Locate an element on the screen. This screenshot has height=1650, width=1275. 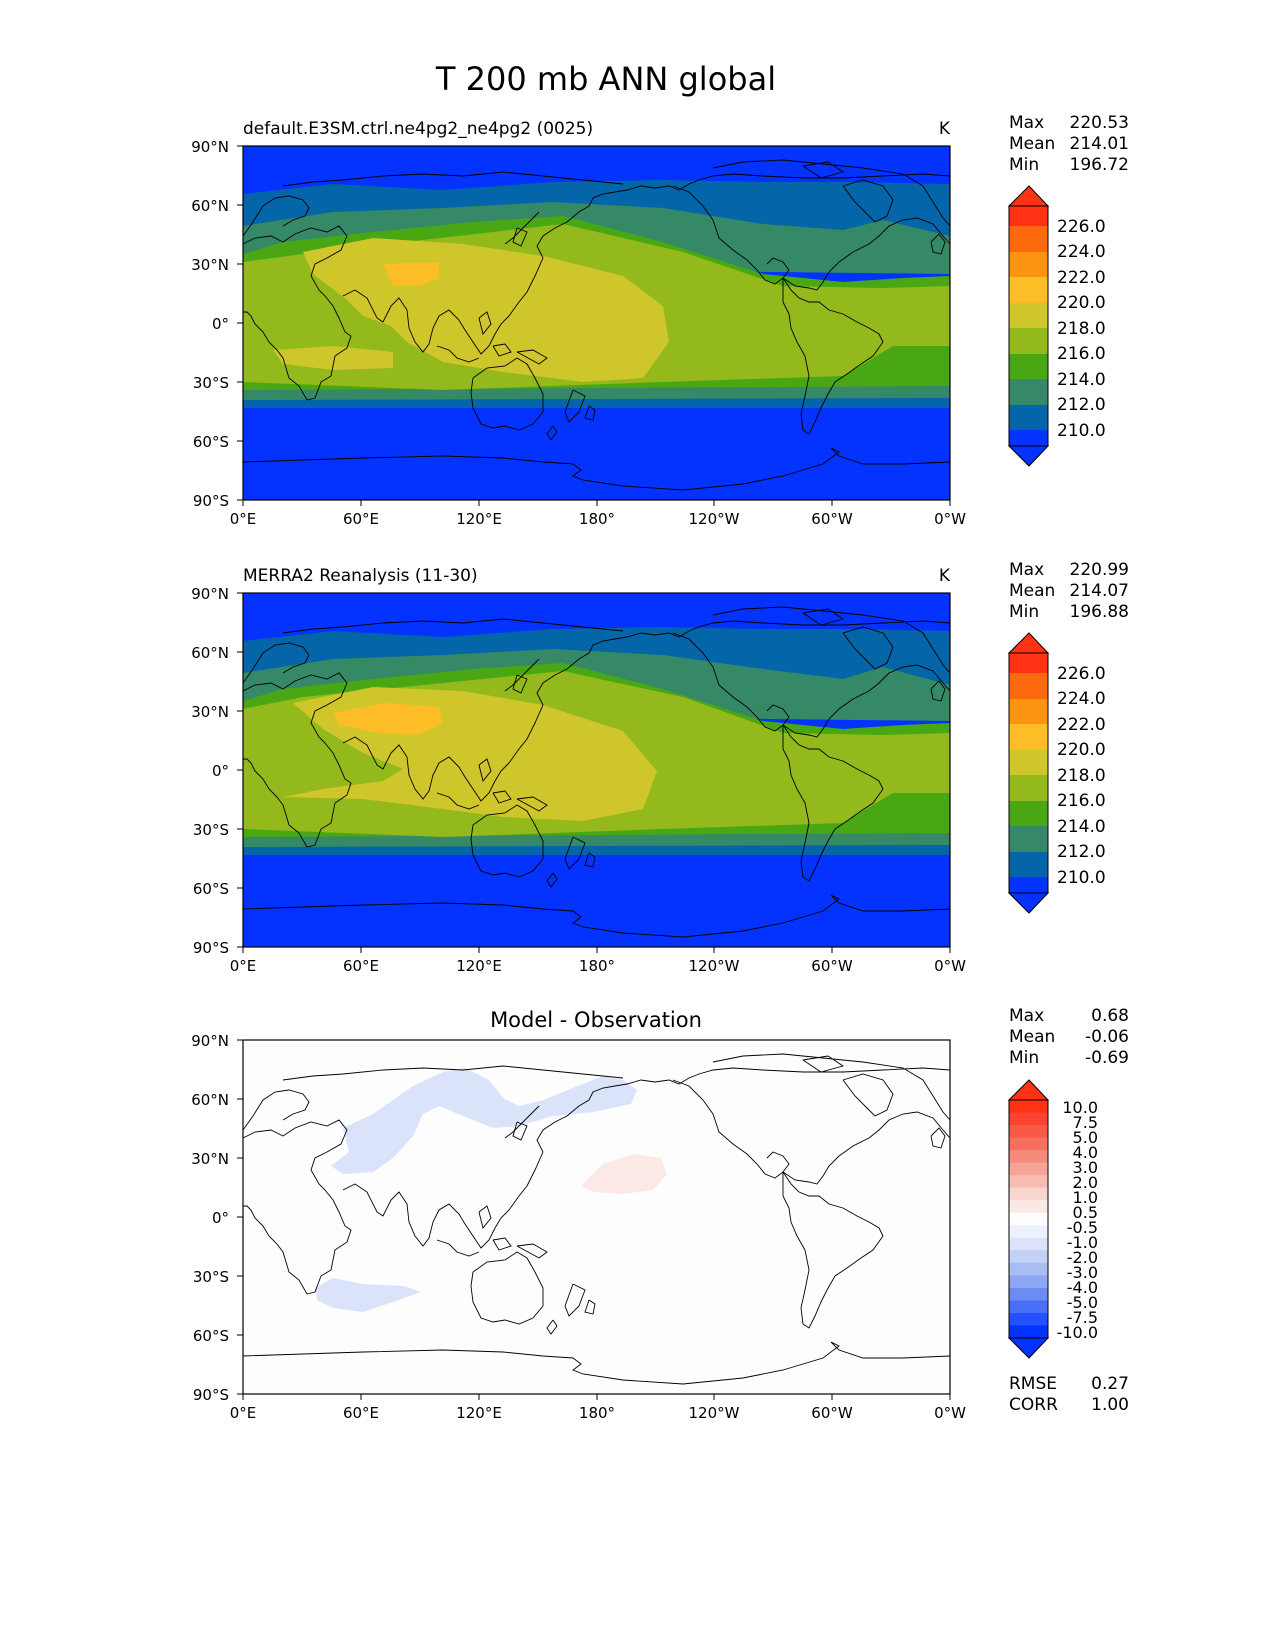
colorbar-tick-label: 222.0 is located at coordinates (1081, 278).